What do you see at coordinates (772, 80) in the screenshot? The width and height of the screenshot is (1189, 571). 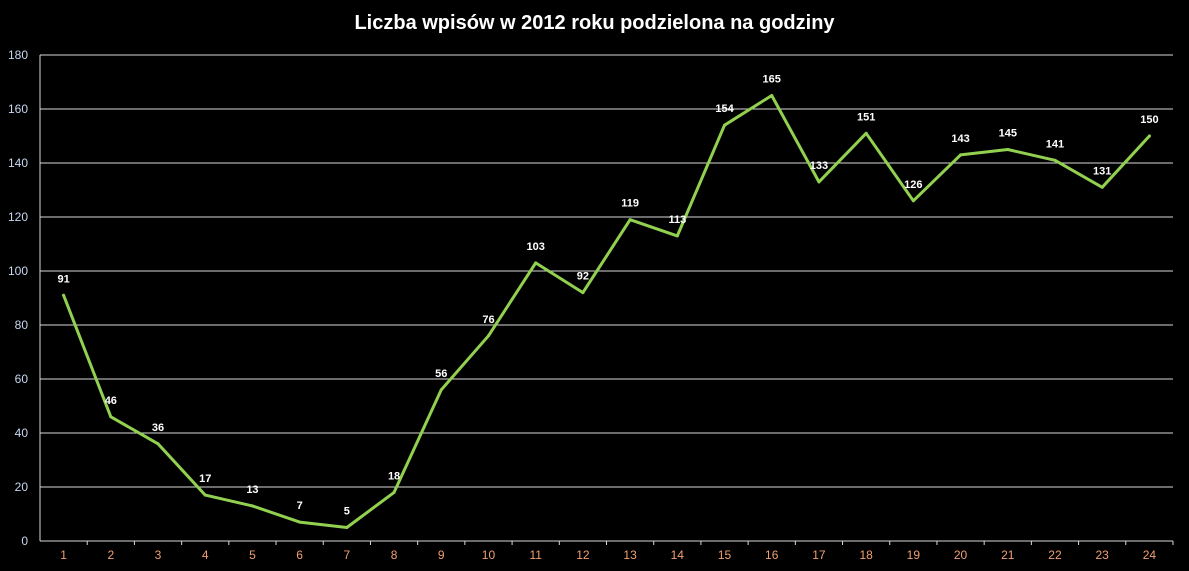 I see `data-label: 165` at bounding box center [772, 80].